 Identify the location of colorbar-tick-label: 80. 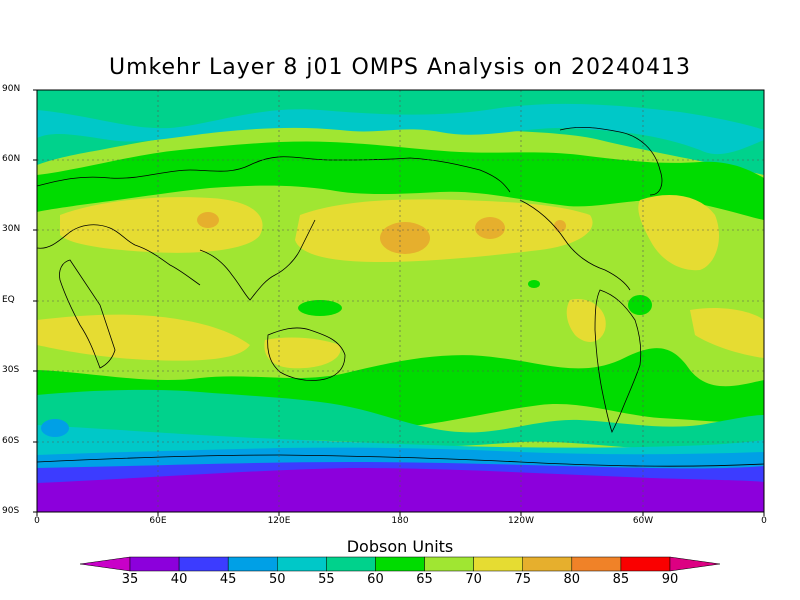
(572, 579).